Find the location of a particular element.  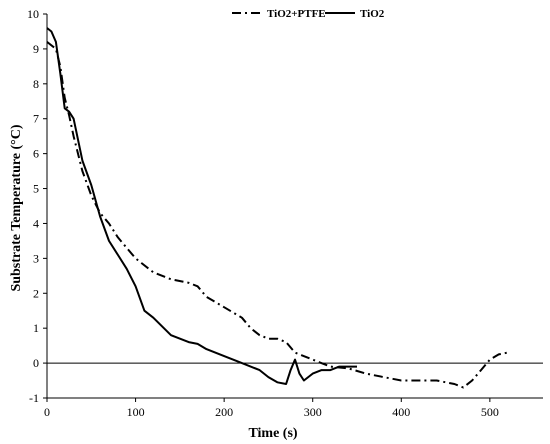

x-tick-label: 500 is located at coordinates (490, 412).